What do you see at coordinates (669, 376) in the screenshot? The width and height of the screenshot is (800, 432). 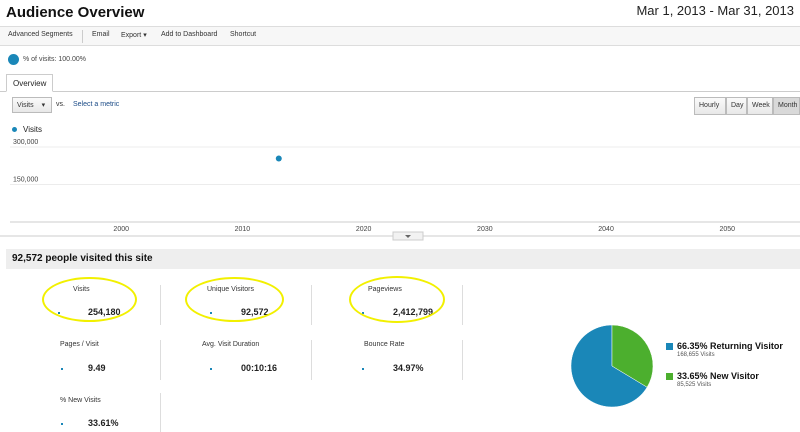 I see `new-swatch-icon` at bounding box center [669, 376].